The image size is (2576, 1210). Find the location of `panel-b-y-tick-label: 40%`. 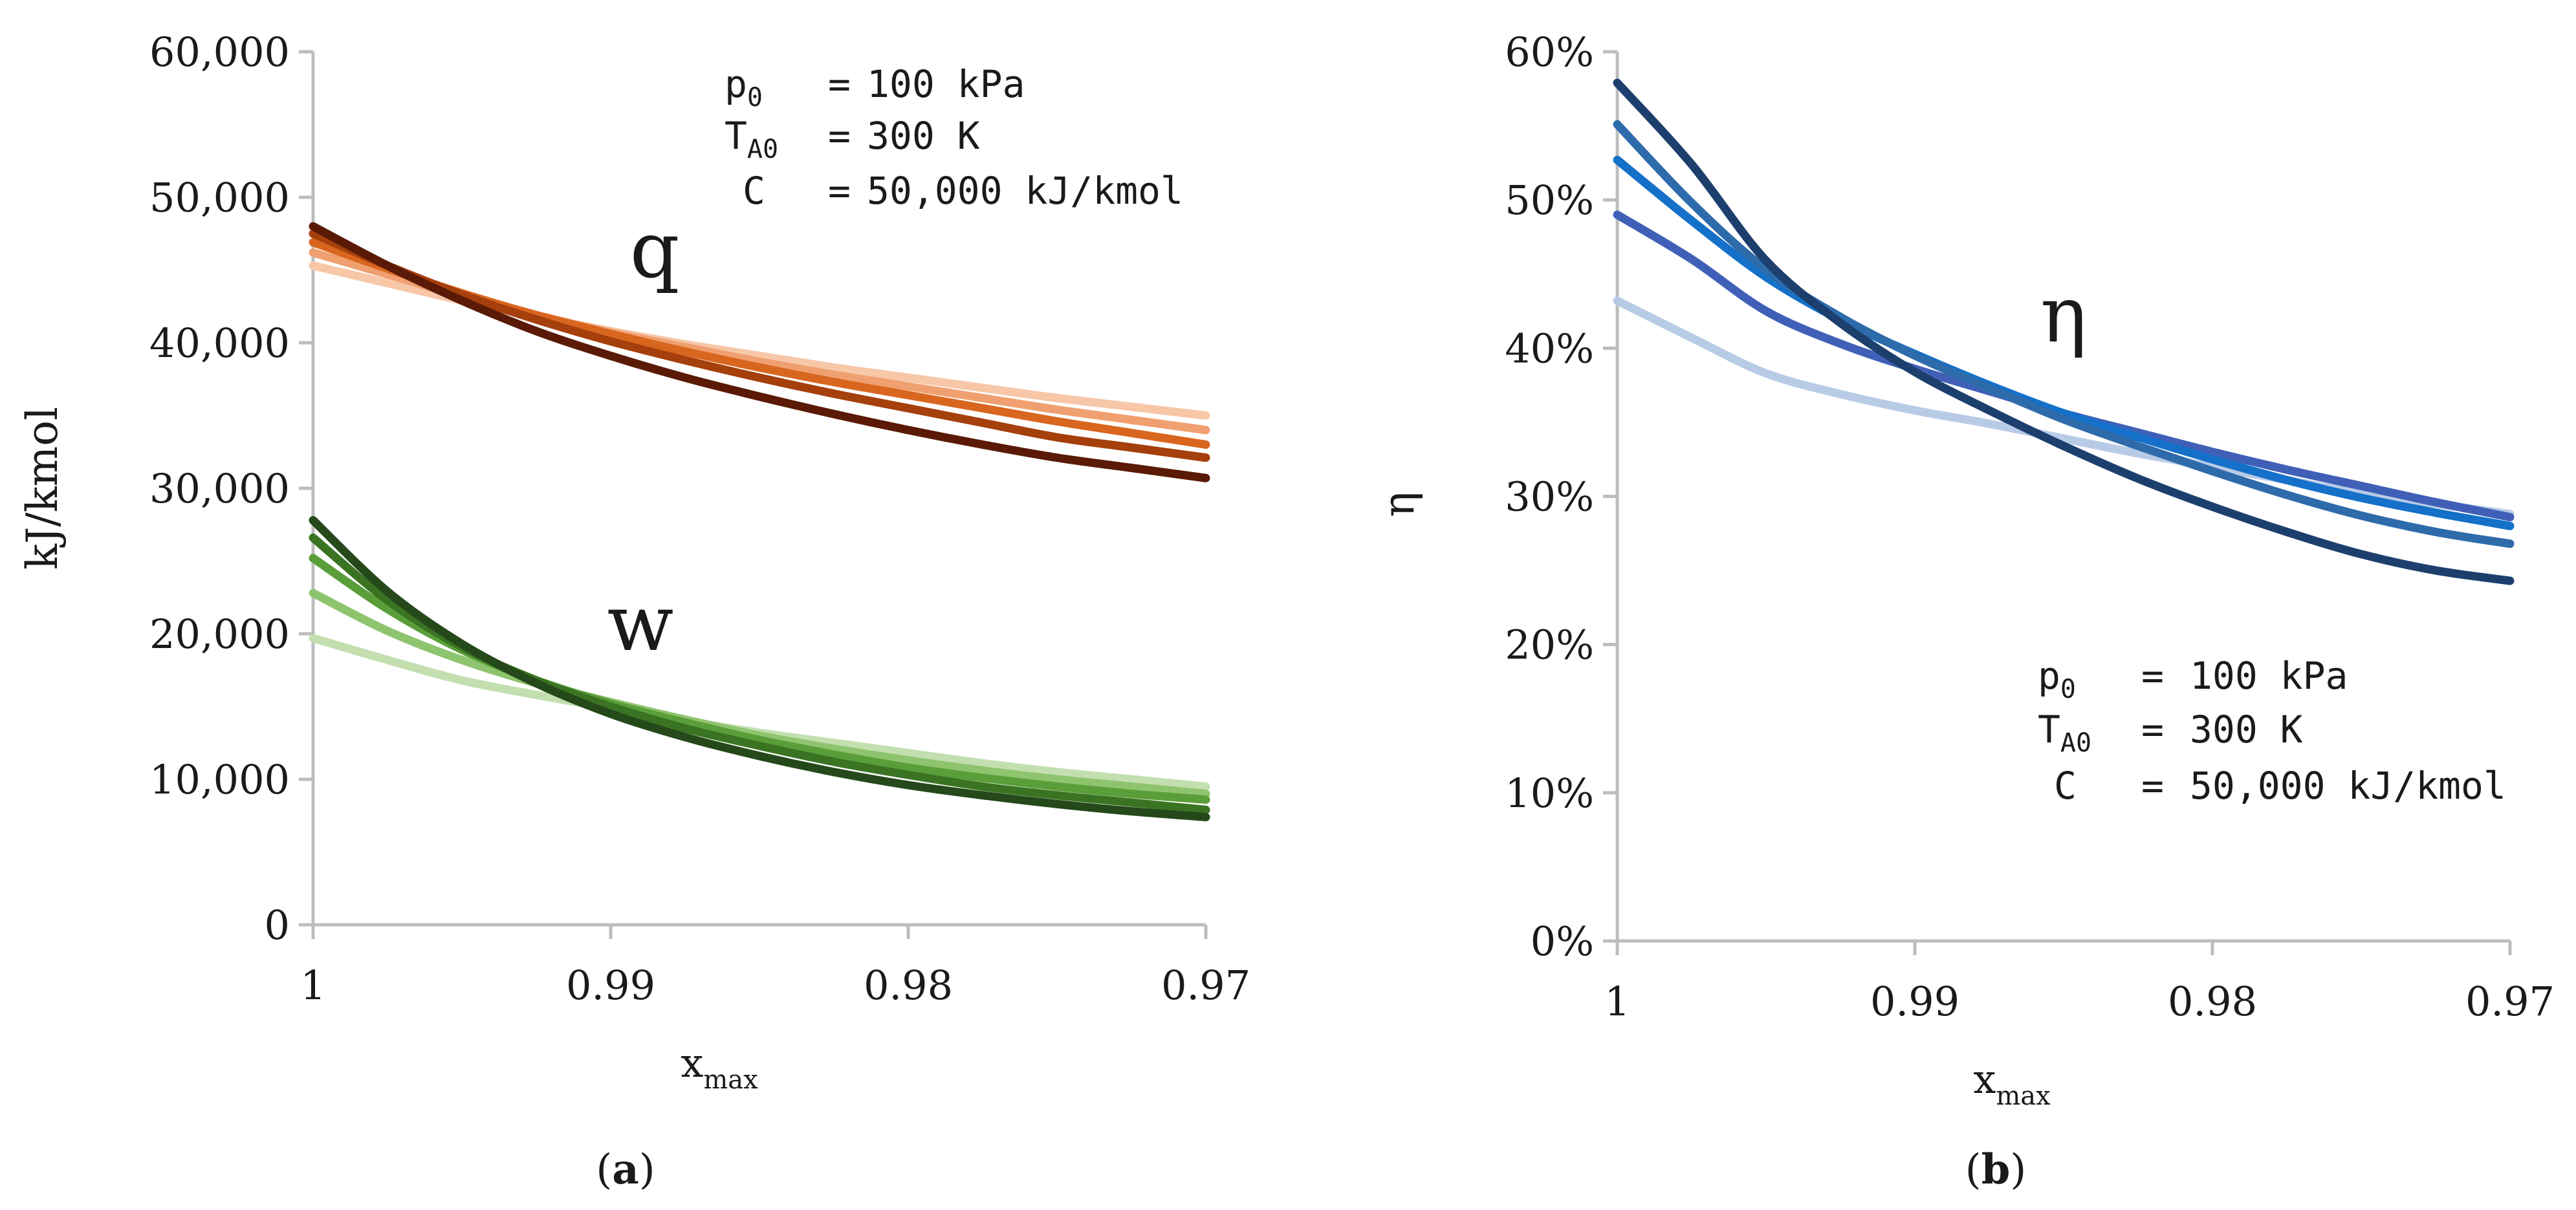

panel-b-y-tick-label: 40% is located at coordinates (1549, 348).